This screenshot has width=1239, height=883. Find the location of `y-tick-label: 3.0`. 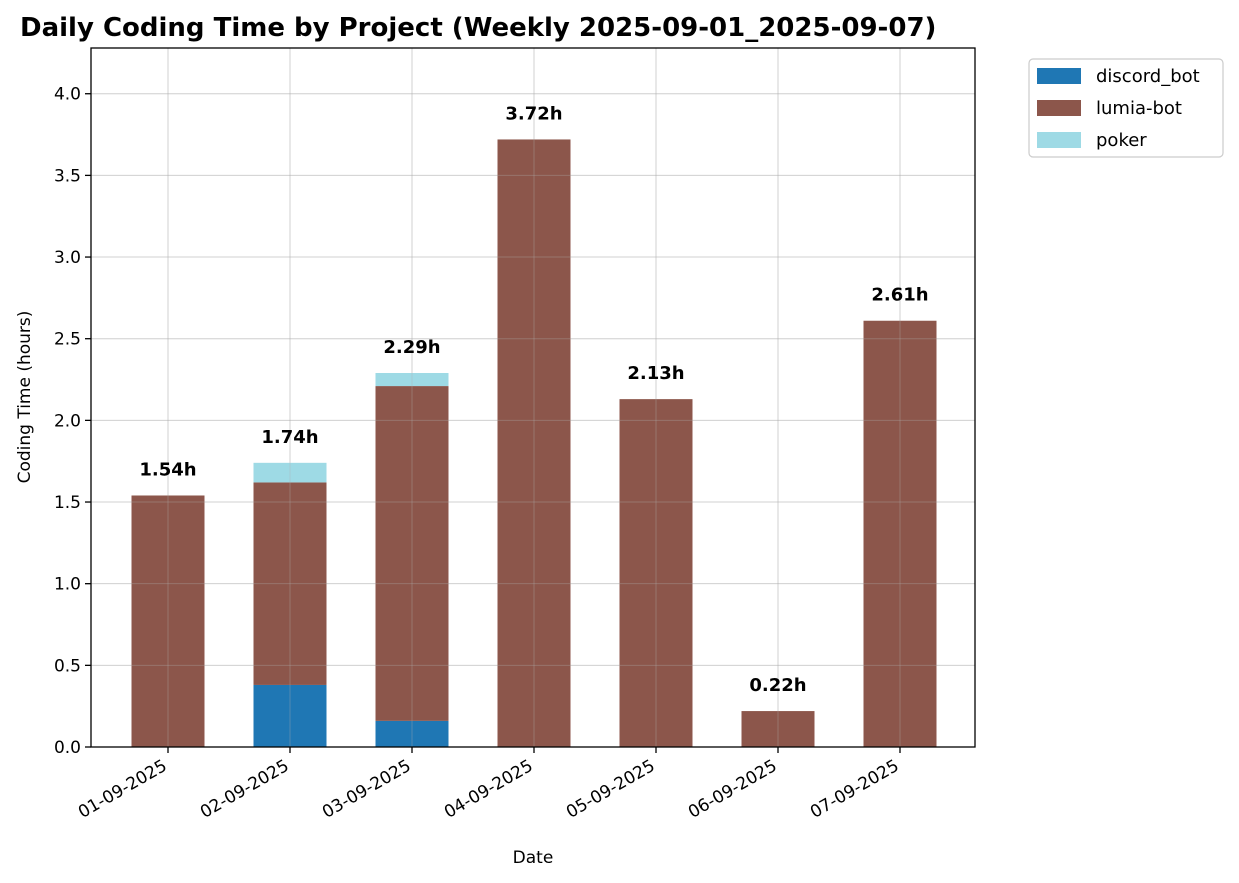

y-tick-label: 3.0 is located at coordinates (67, 258).